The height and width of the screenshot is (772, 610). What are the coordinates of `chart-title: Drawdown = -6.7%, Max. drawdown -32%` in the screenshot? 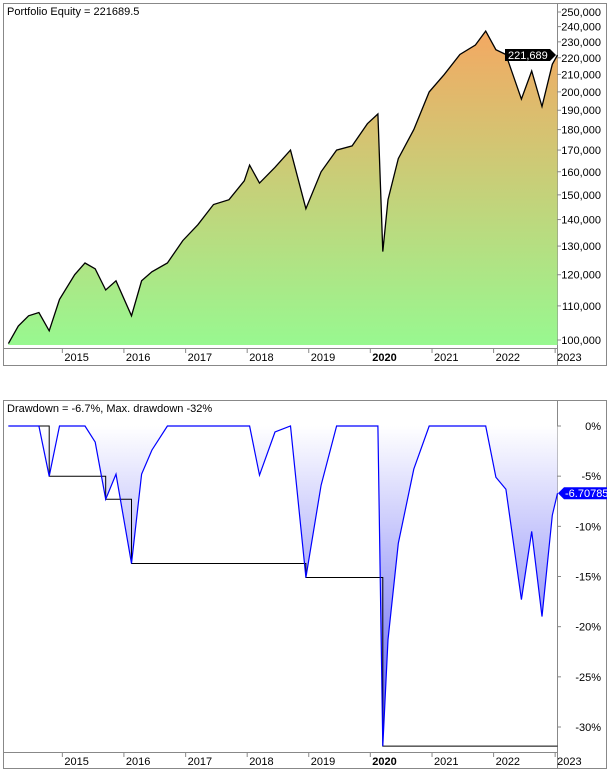 It's located at (109, 409).